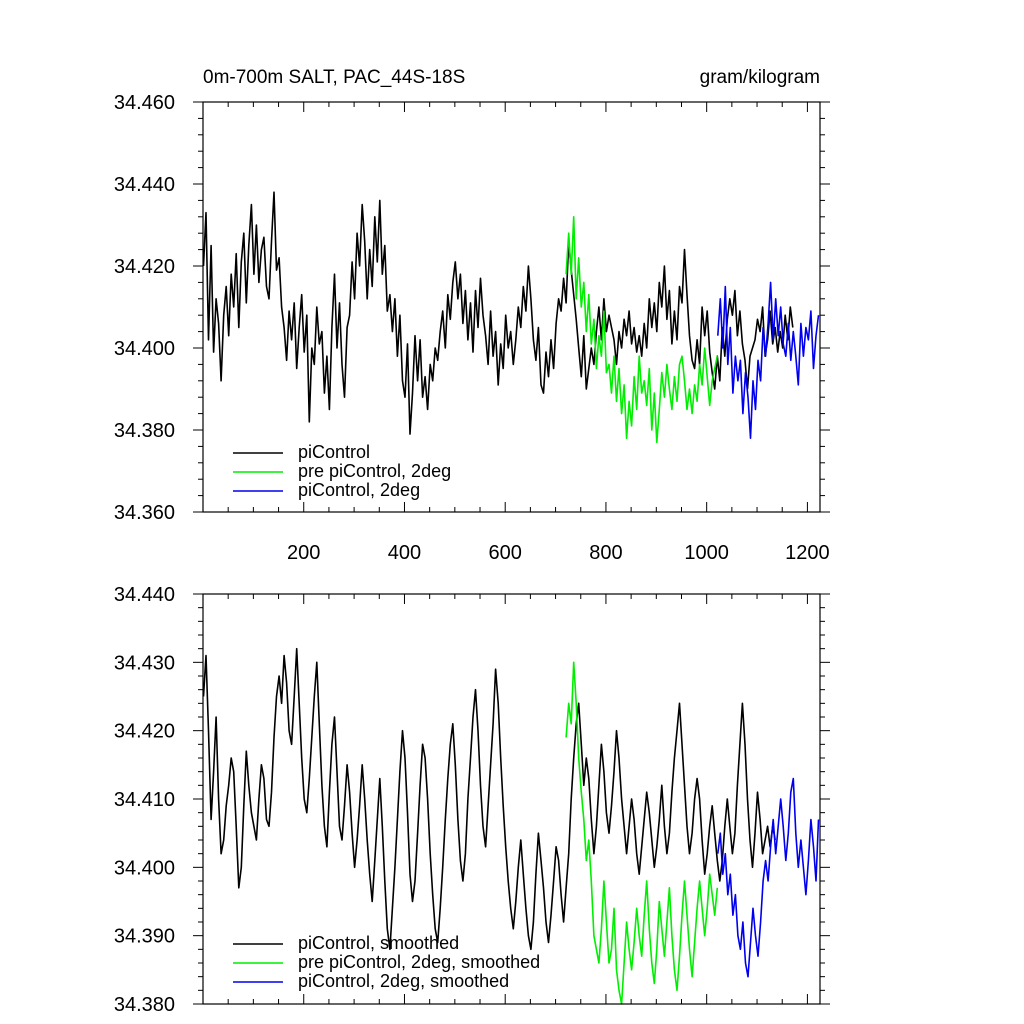  Describe the element at coordinates (807, 553) in the screenshot. I see `x-tick-label: 1200` at that location.